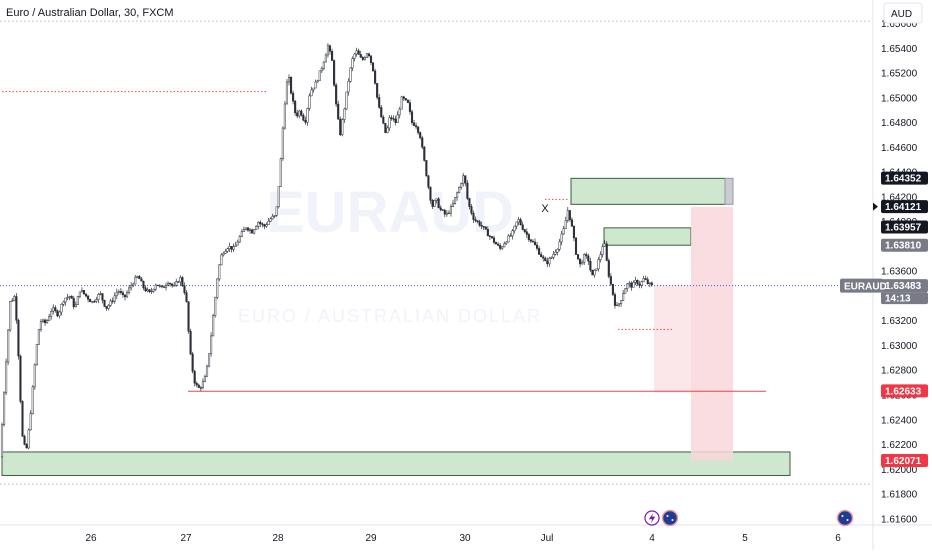 The image size is (932, 555). Describe the element at coordinates (861, 285) in the screenshot. I see `symbol-badge` at that location.